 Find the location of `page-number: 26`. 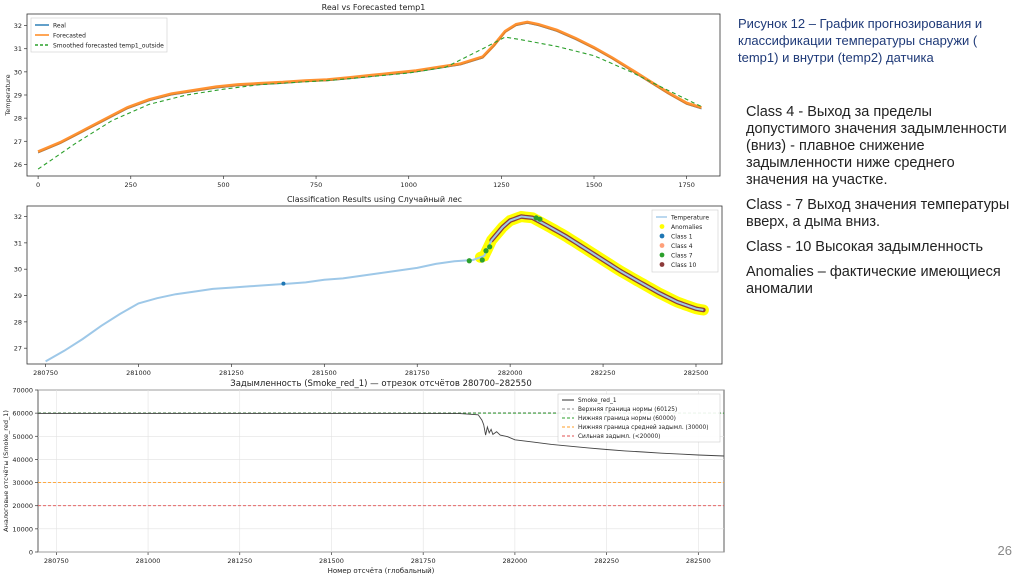

page-number: 26 is located at coordinates (1004, 550).